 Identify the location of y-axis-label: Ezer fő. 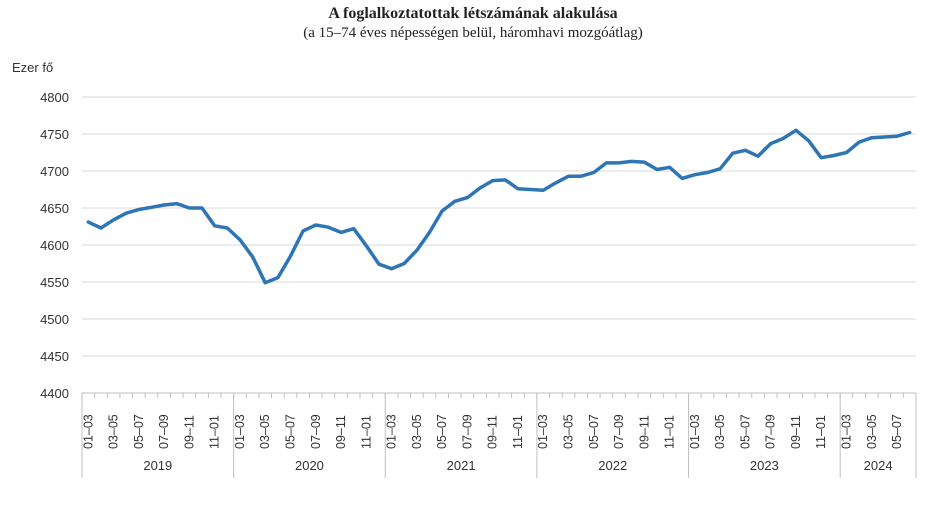
(32, 67).